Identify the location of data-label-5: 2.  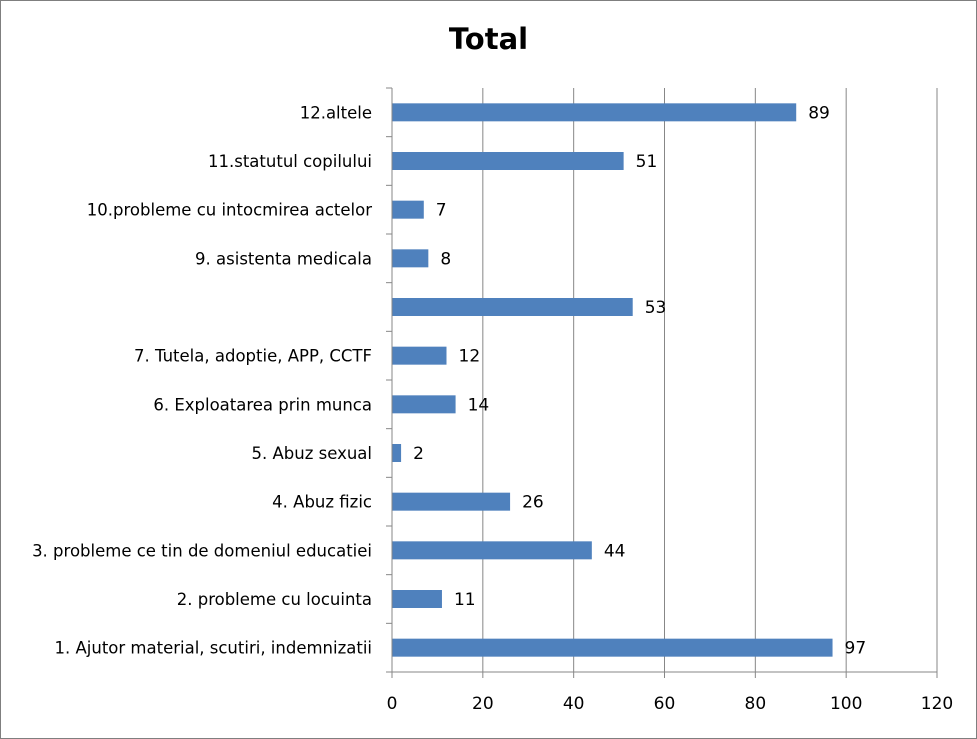
(418, 454).